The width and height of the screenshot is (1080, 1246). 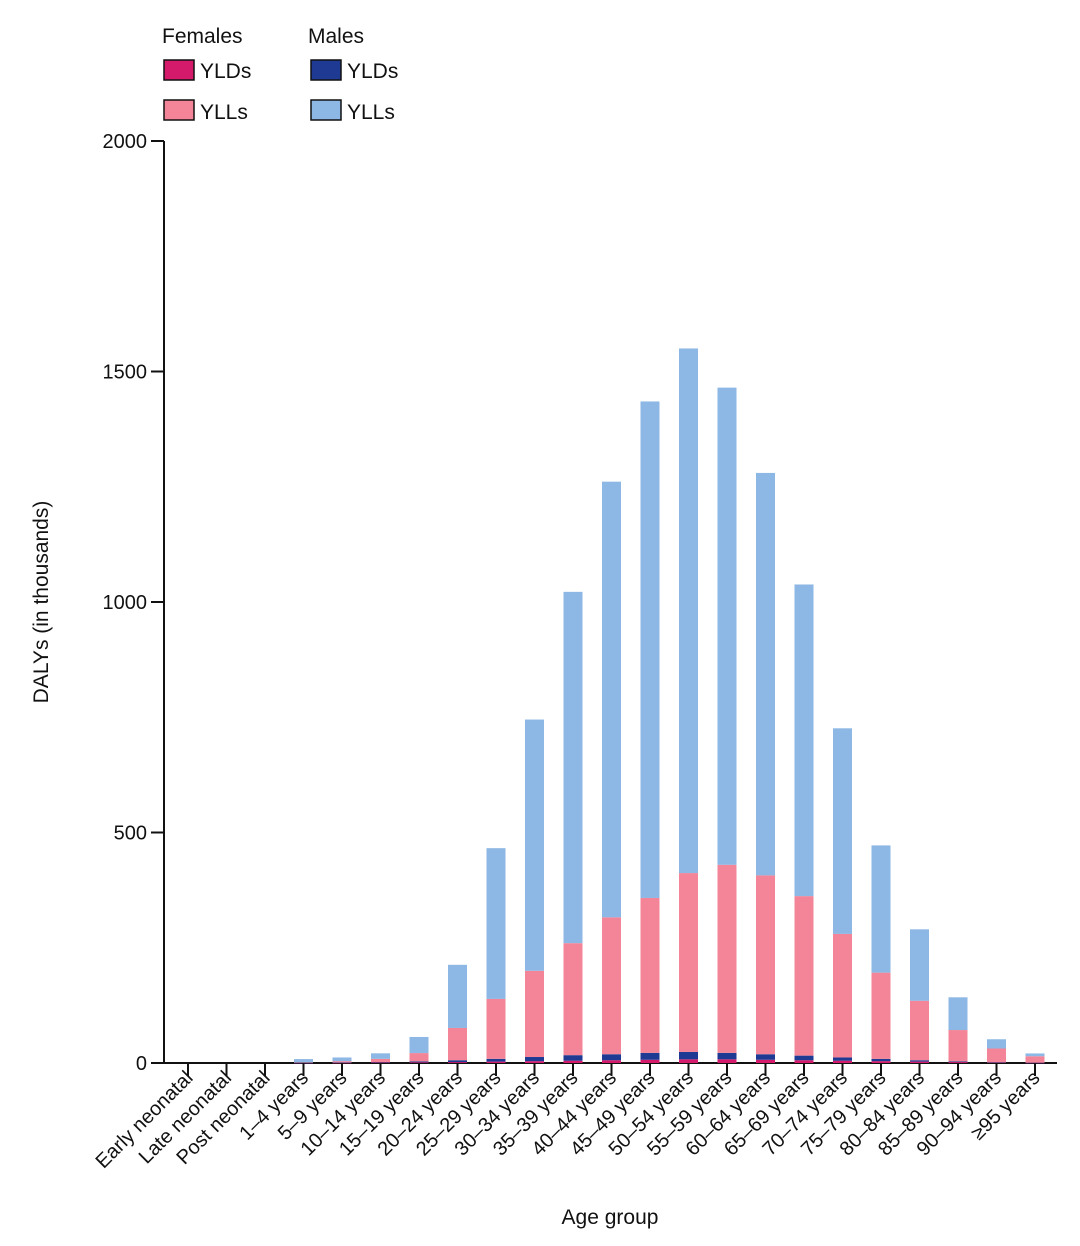 I want to click on legend-swatch-males-ylls, so click(x=326, y=110).